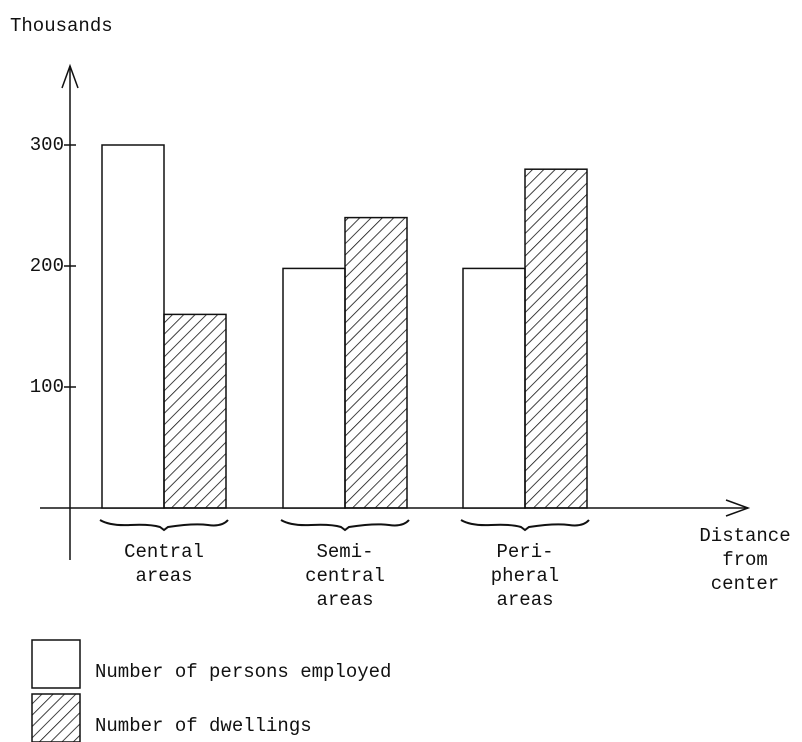  What do you see at coordinates (203, 726) in the screenshot?
I see `legend-label: Number of dwellings` at bounding box center [203, 726].